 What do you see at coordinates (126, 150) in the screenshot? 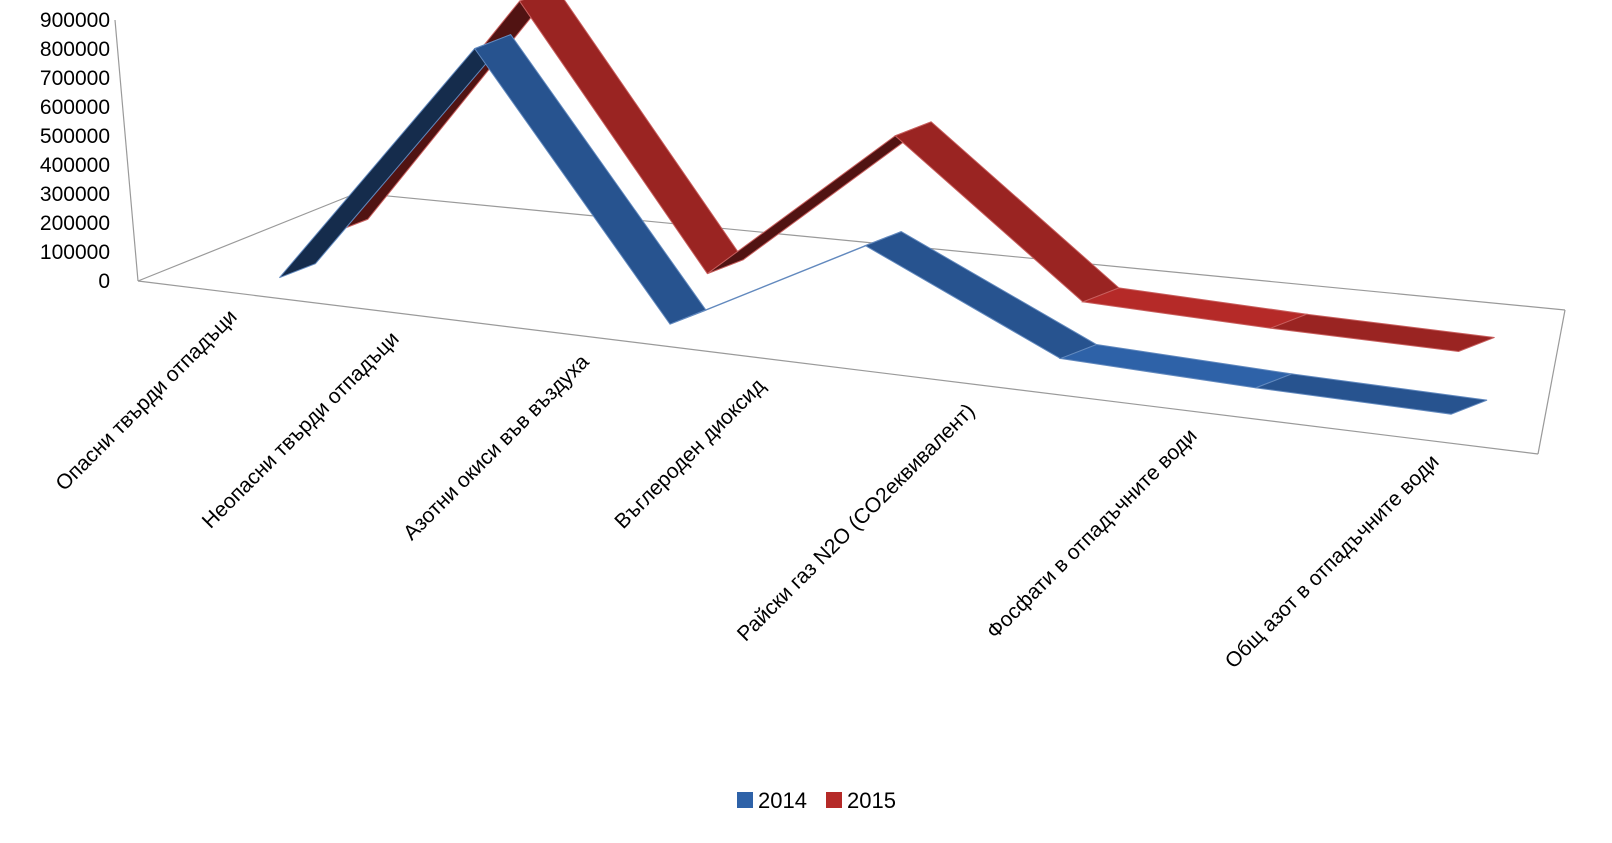
I see `left-wall-edge` at bounding box center [126, 150].